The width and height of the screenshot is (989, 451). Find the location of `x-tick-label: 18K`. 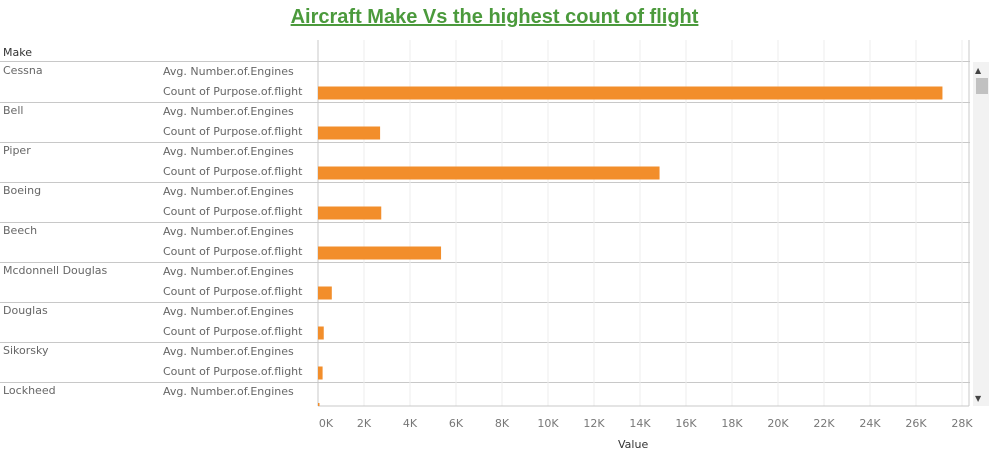

x-tick-label: 18K is located at coordinates (732, 423).